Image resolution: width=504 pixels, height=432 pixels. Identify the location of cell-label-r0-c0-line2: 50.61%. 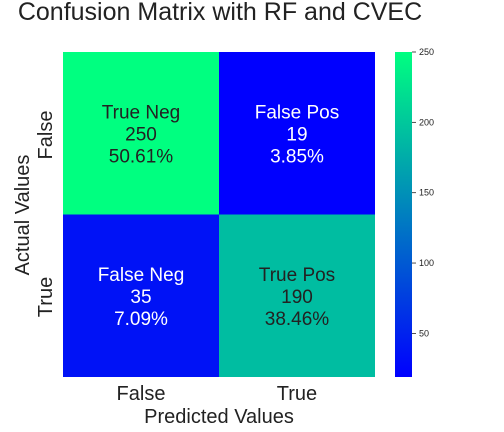
(141, 156).